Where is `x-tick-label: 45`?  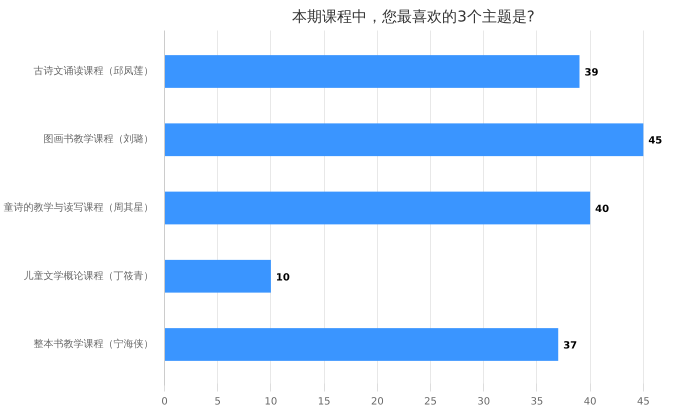 x-tick-label: 45 is located at coordinates (643, 401).